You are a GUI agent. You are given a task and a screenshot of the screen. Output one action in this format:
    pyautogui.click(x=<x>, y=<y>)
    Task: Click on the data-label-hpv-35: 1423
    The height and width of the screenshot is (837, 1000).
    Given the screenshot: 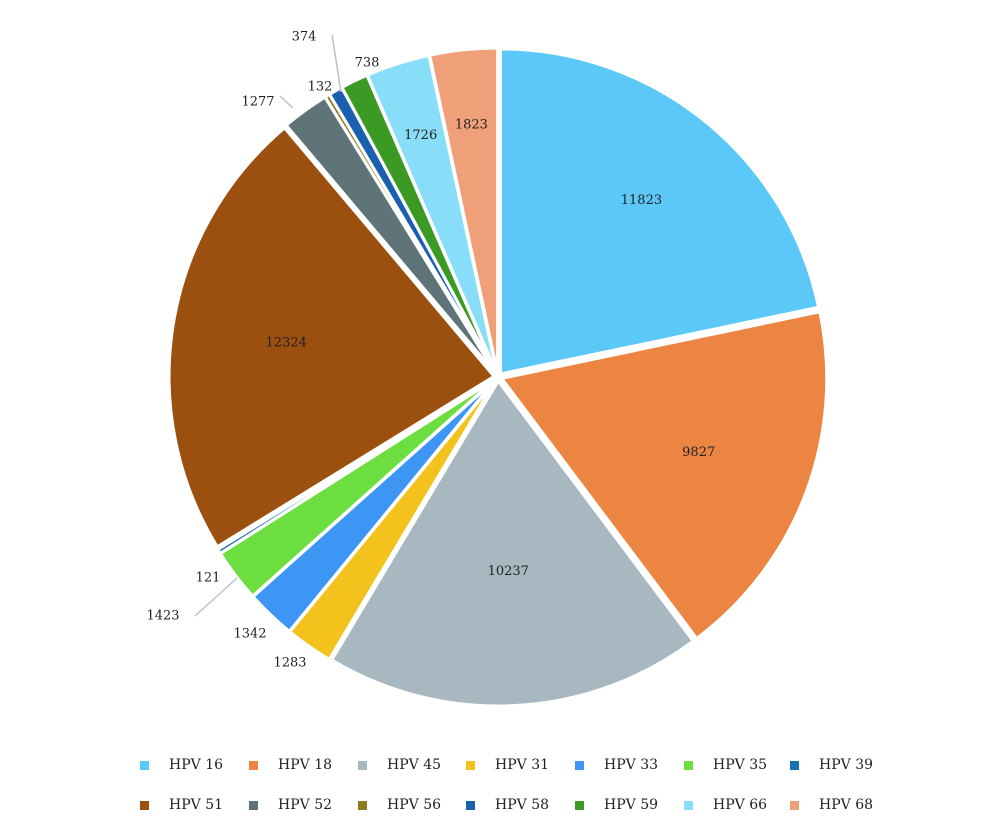 What is the action you would take?
    pyautogui.click(x=162, y=616)
    